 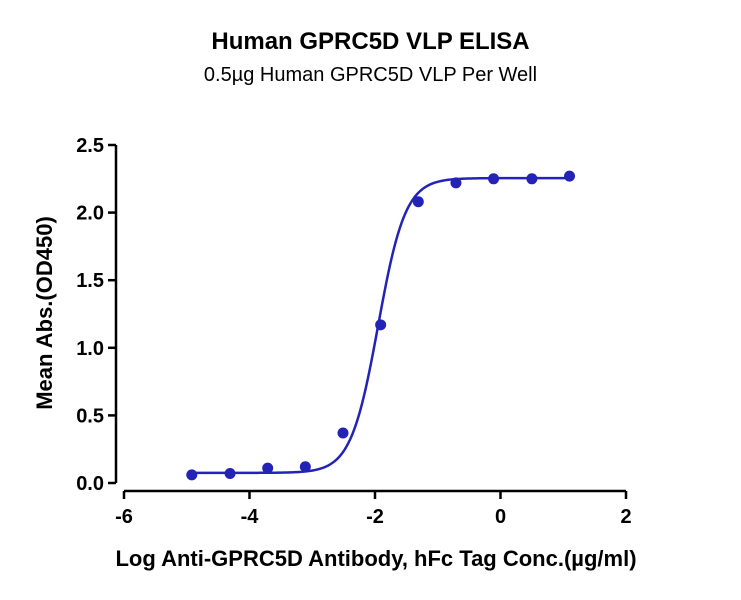 What do you see at coordinates (44, 313) in the screenshot?
I see `y-axis-label: Mean Abs.(OD450)` at bounding box center [44, 313].